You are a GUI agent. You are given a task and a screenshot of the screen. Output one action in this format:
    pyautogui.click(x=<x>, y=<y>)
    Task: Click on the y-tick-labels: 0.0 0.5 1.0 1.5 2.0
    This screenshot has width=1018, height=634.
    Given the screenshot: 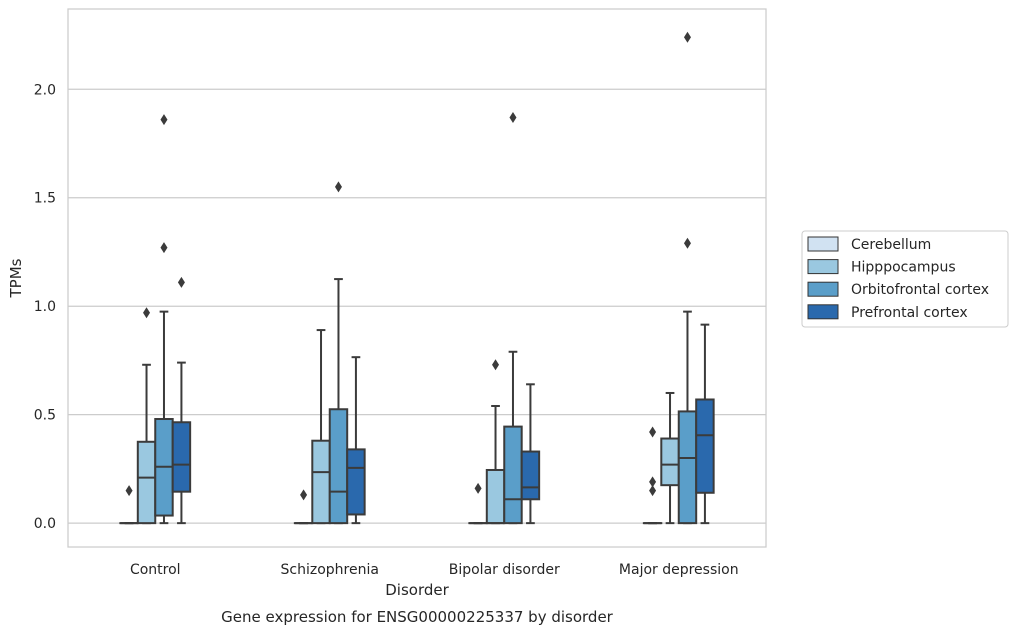 What is the action you would take?
    pyautogui.click(x=45, y=307)
    